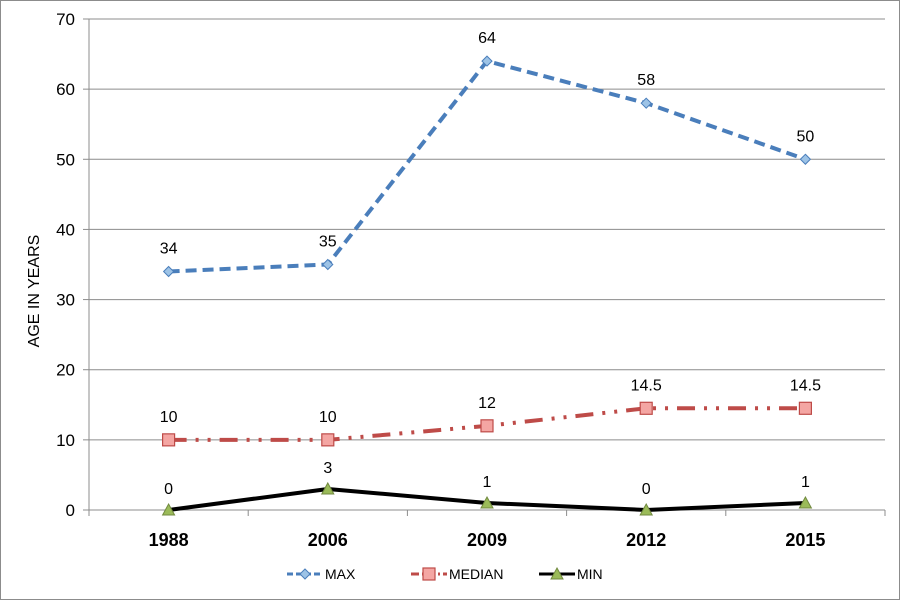 The width and height of the screenshot is (900, 601). What do you see at coordinates (646, 80) in the screenshot?
I see `data-label-max: 58` at bounding box center [646, 80].